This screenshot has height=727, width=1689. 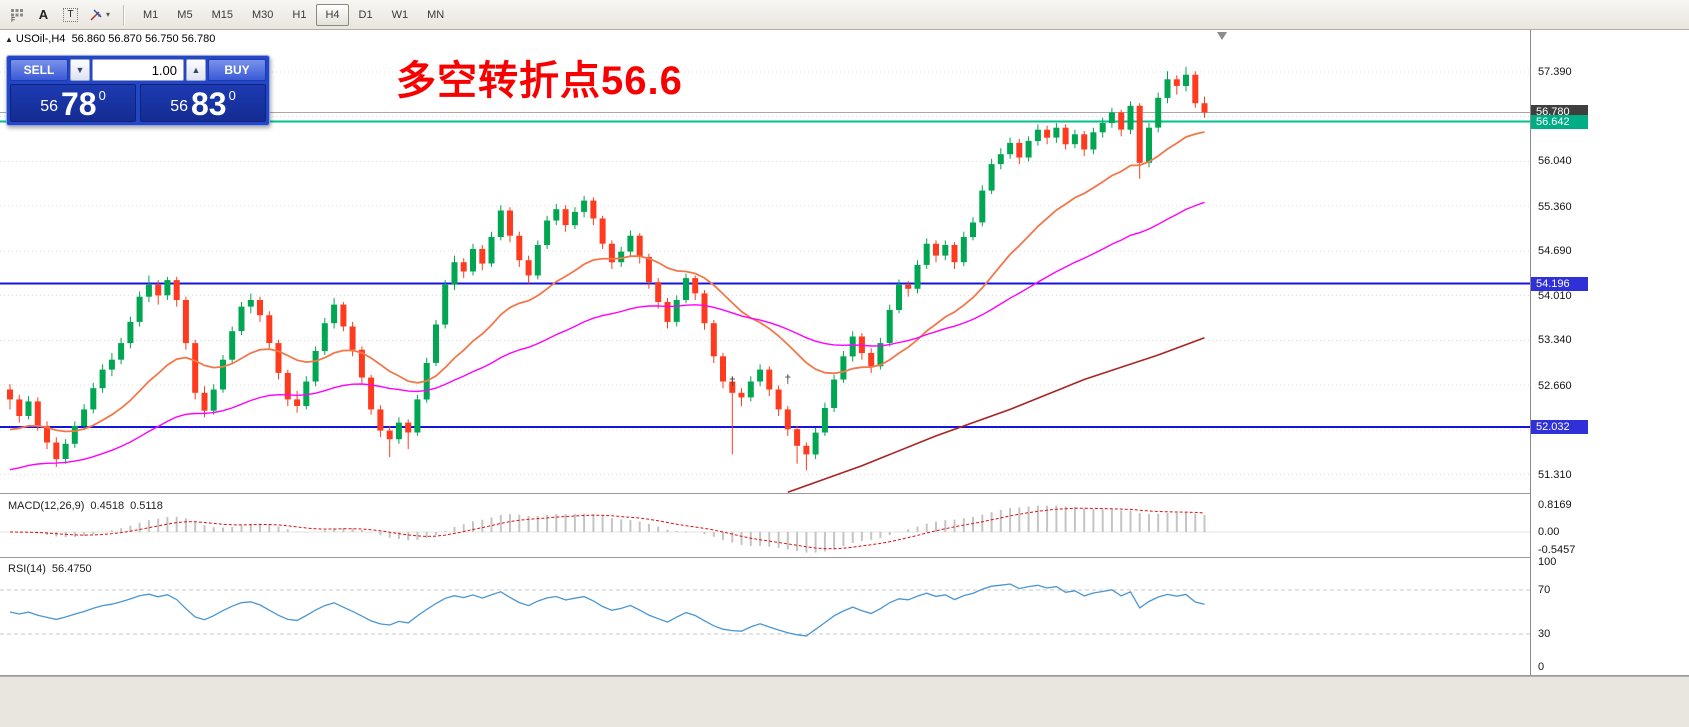 What do you see at coordinates (1549, 532) in the screenshot?
I see `axis-macd-label: 0.00` at bounding box center [1549, 532].